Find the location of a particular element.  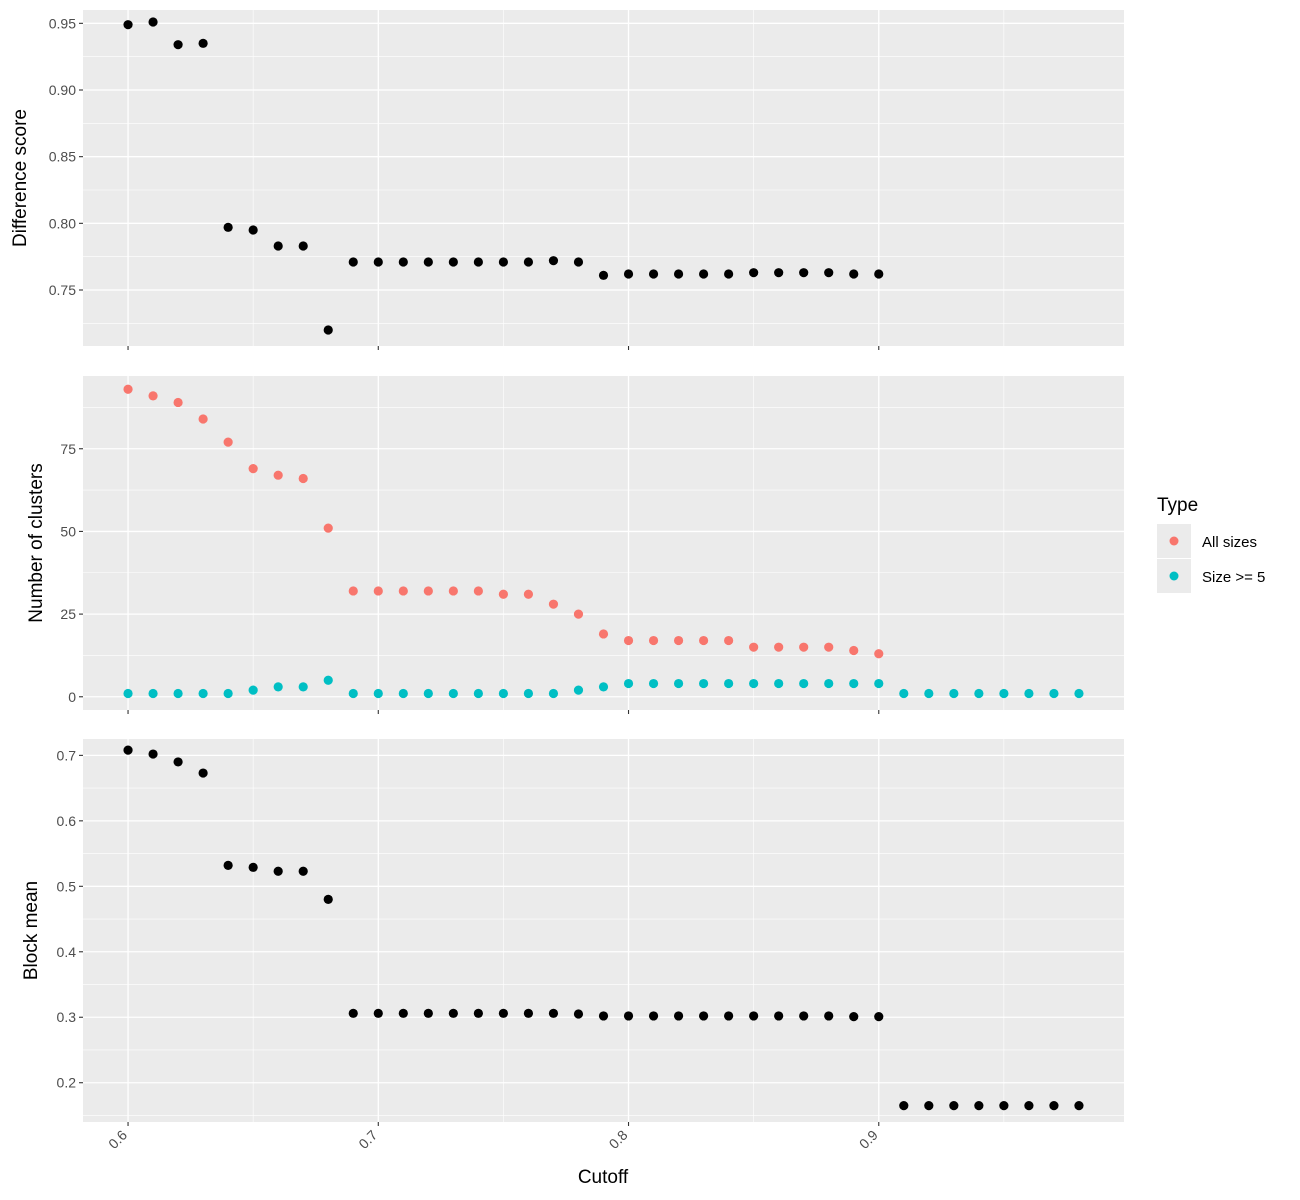

legend-key-all-sizes is located at coordinates (1174, 541).